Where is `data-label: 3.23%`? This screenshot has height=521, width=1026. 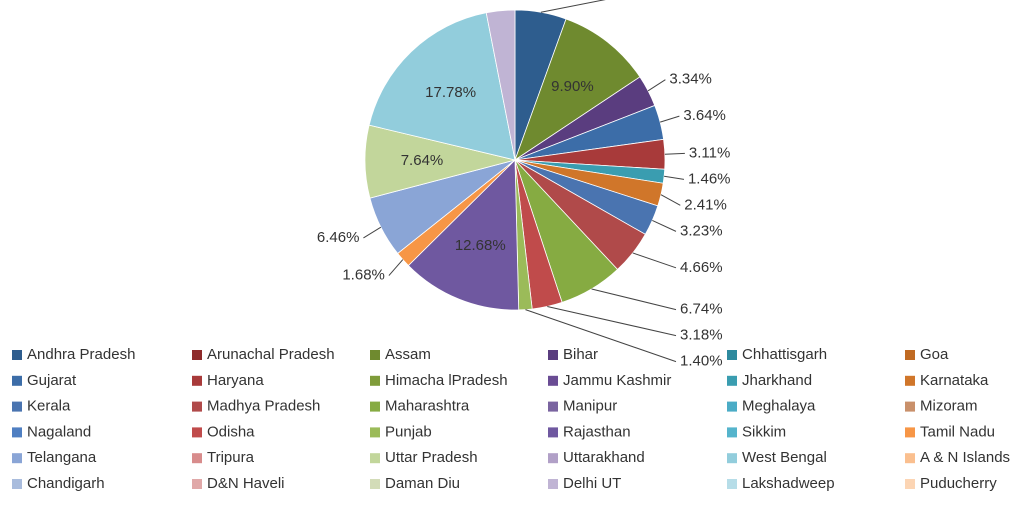
data-label: 3.23% is located at coordinates (701, 230).